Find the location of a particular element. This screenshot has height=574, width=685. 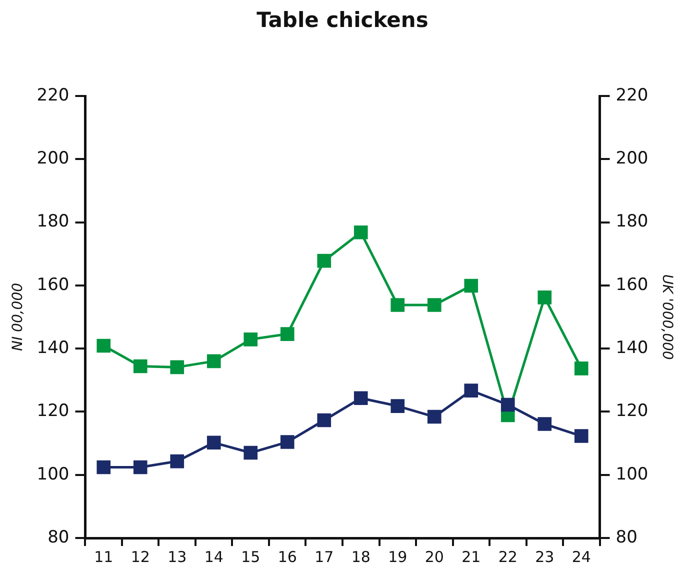

x-tick-label: 16 is located at coordinates (287, 557).